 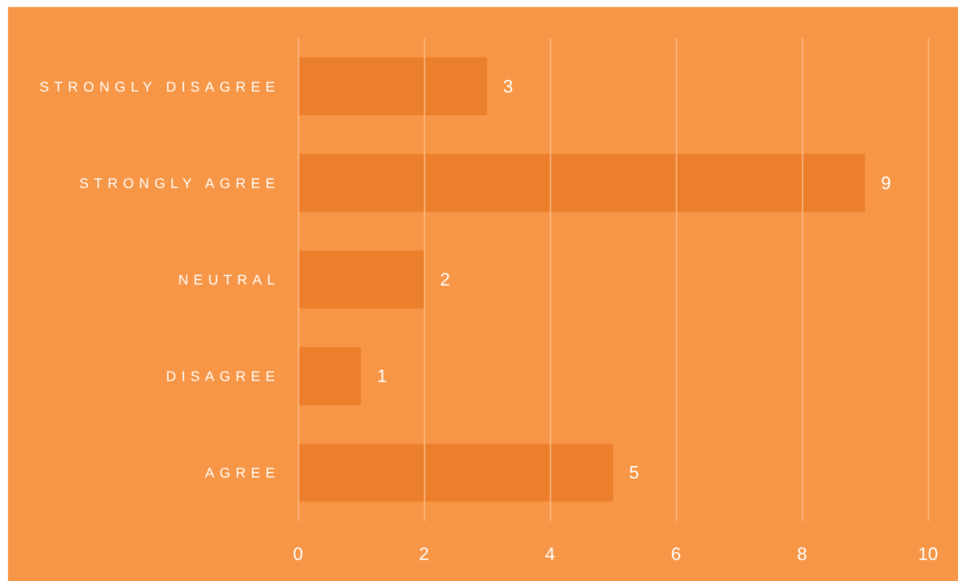 What do you see at coordinates (550, 554) in the screenshot?
I see `x-tick-label: 4` at bounding box center [550, 554].